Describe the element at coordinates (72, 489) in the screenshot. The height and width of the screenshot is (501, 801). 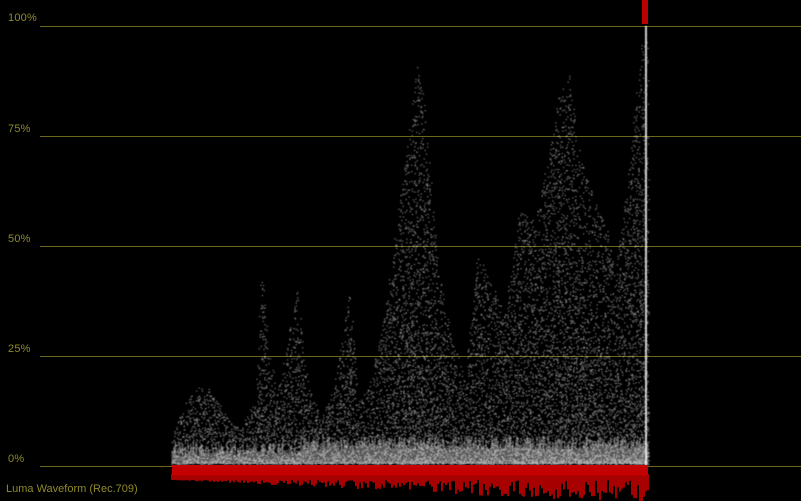
I see `scope-title: Luma Waveform (Rec.709)` at that location.